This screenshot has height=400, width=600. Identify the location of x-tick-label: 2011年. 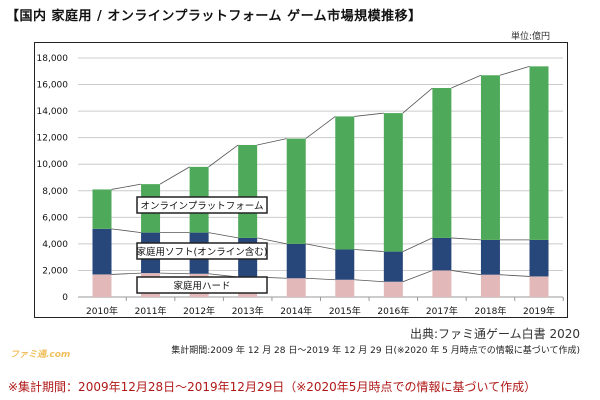
(151, 311).